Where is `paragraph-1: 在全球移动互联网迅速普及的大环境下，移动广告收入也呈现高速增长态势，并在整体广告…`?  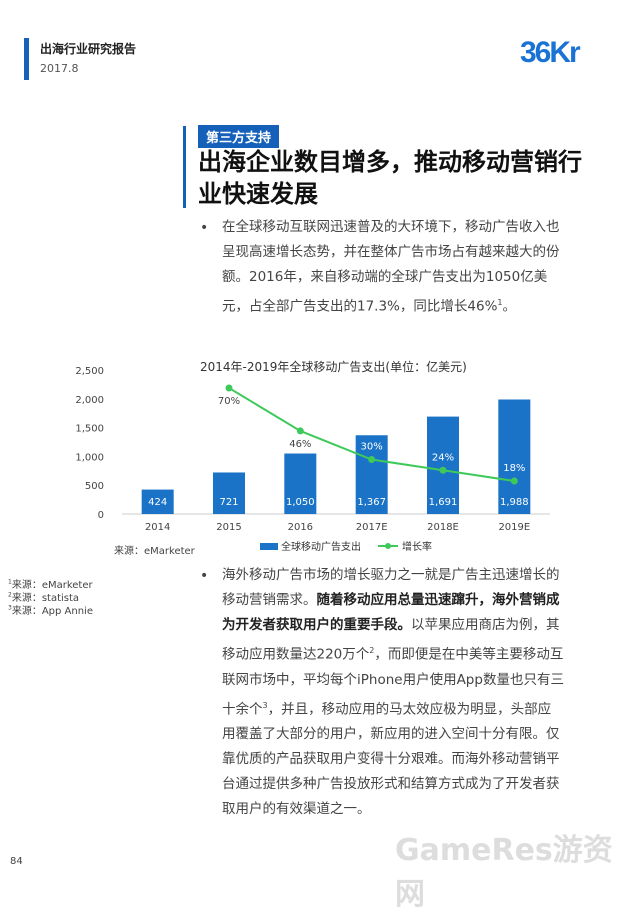
paragraph-1: 在全球移动互联网迅速普及的大环境下，移动广告收入也呈现高速增长态势，并在整体广告… is located at coordinates (391, 267).